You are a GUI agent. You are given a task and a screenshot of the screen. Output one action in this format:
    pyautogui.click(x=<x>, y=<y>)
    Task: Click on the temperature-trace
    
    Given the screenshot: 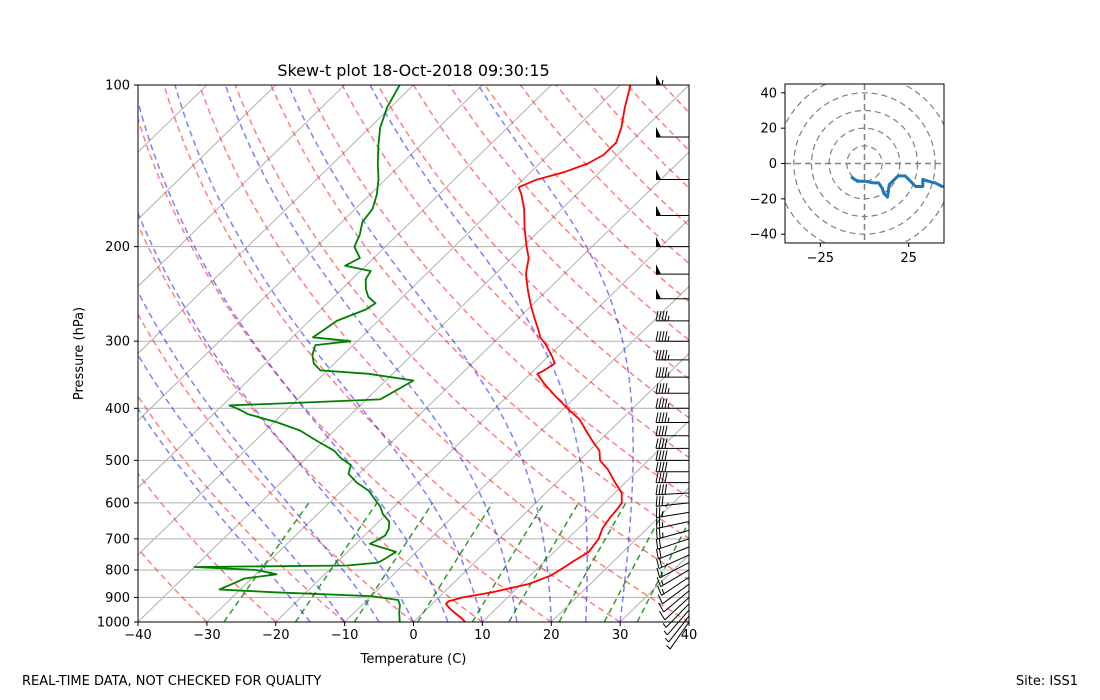 What is the action you would take?
    pyautogui.click(x=538, y=353)
    